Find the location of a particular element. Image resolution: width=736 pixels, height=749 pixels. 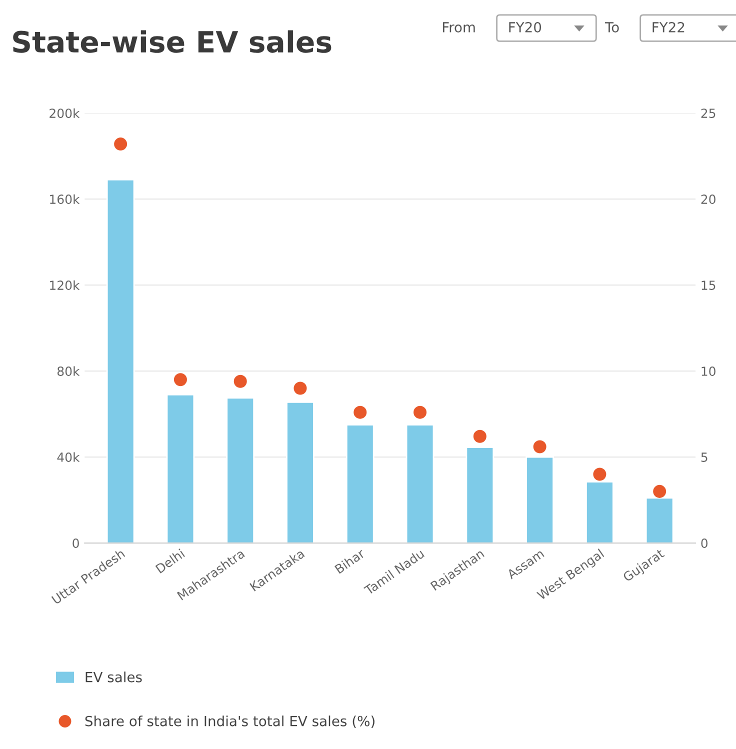

text: FY22 is located at coordinates (668, 27).